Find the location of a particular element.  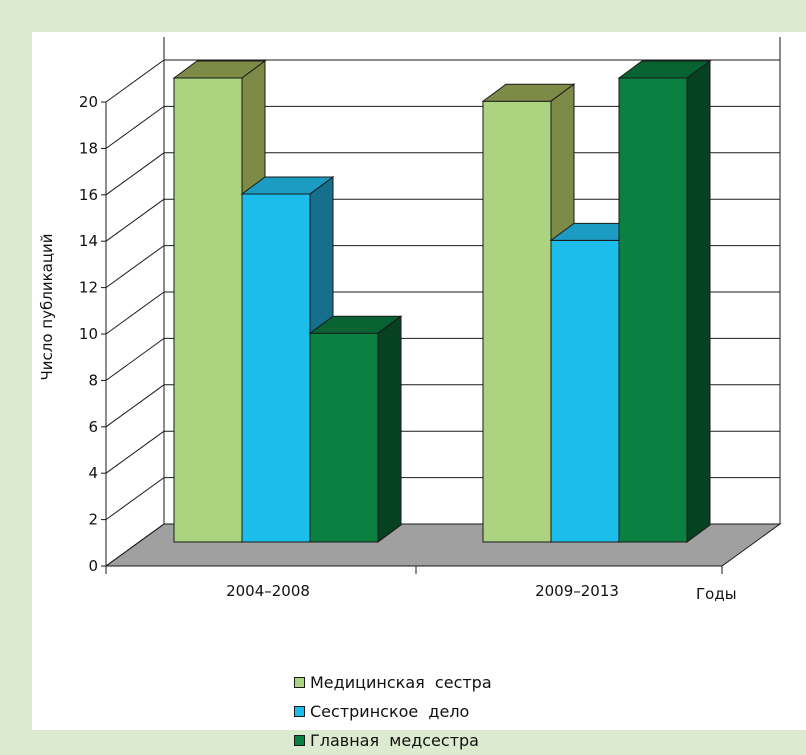

legend-item: Главная медсестра is located at coordinates (393, 740).